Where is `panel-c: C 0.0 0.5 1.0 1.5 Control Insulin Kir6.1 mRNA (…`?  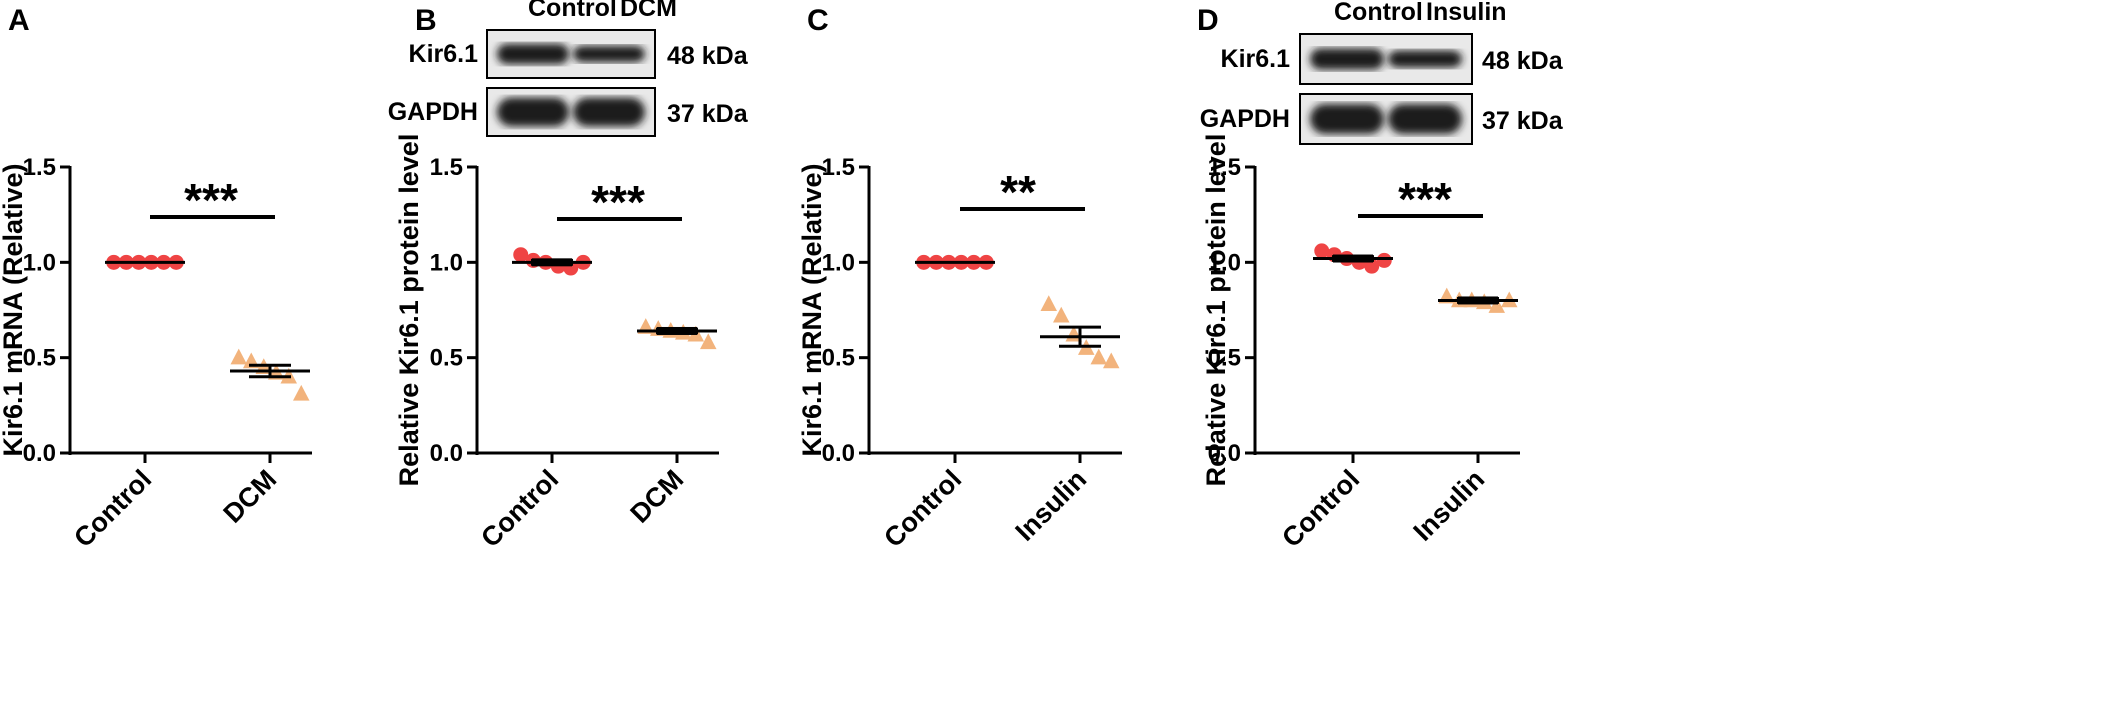 panel-c: C 0.0 0.5 1.0 1.5 Control Insulin Kir6.1 mRNA (… is located at coordinates (959, 278).